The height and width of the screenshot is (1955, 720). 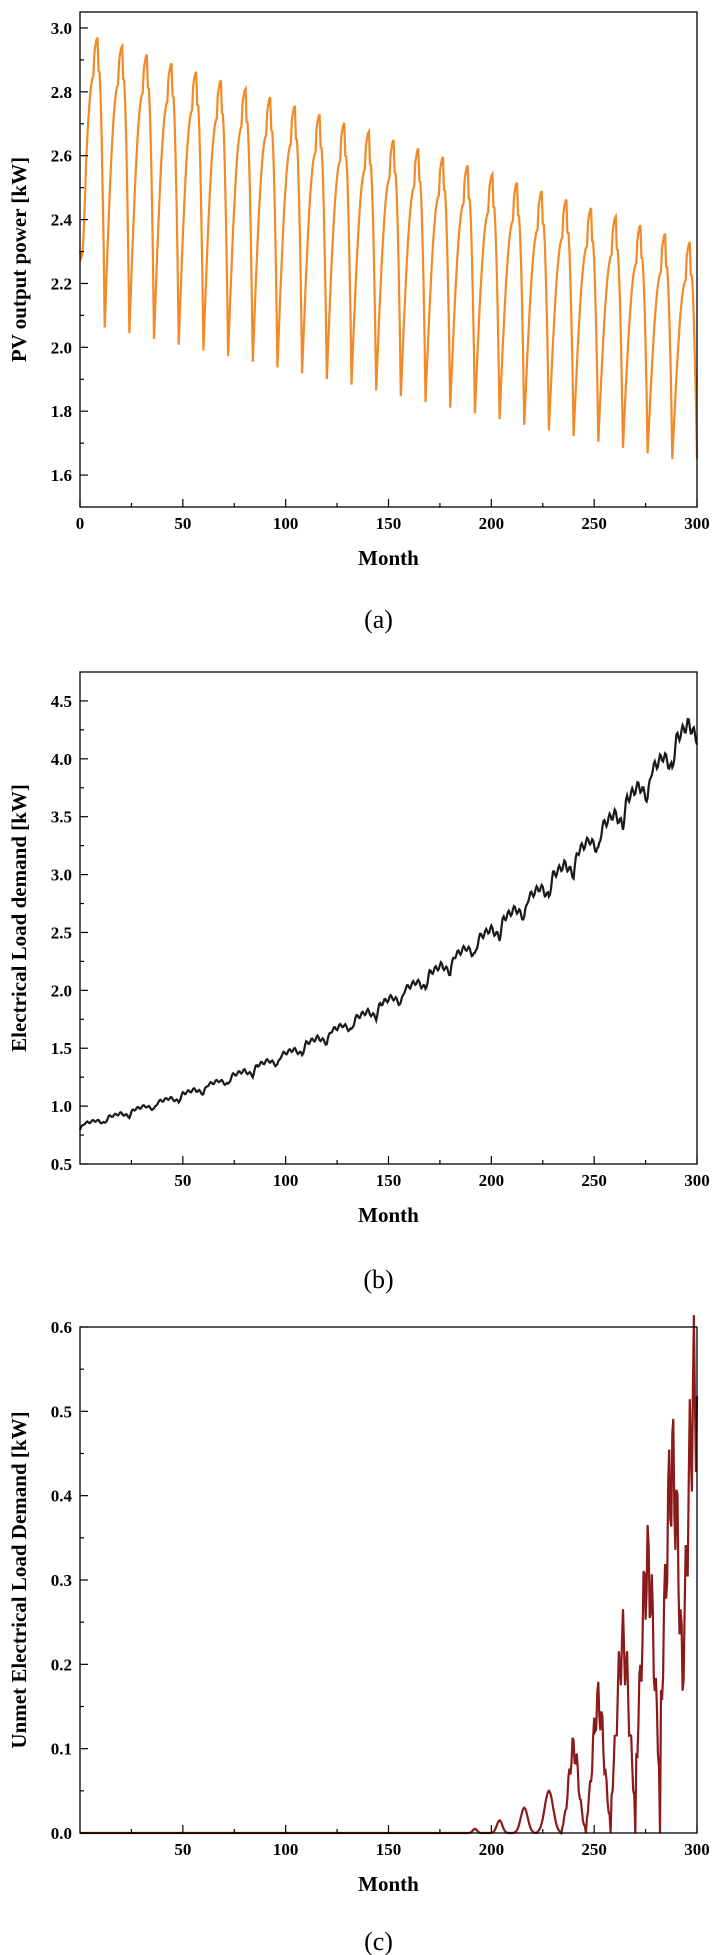 What do you see at coordinates (61, 92) in the screenshot?
I see `y-tick-label: 2.8` at bounding box center [61, 92].